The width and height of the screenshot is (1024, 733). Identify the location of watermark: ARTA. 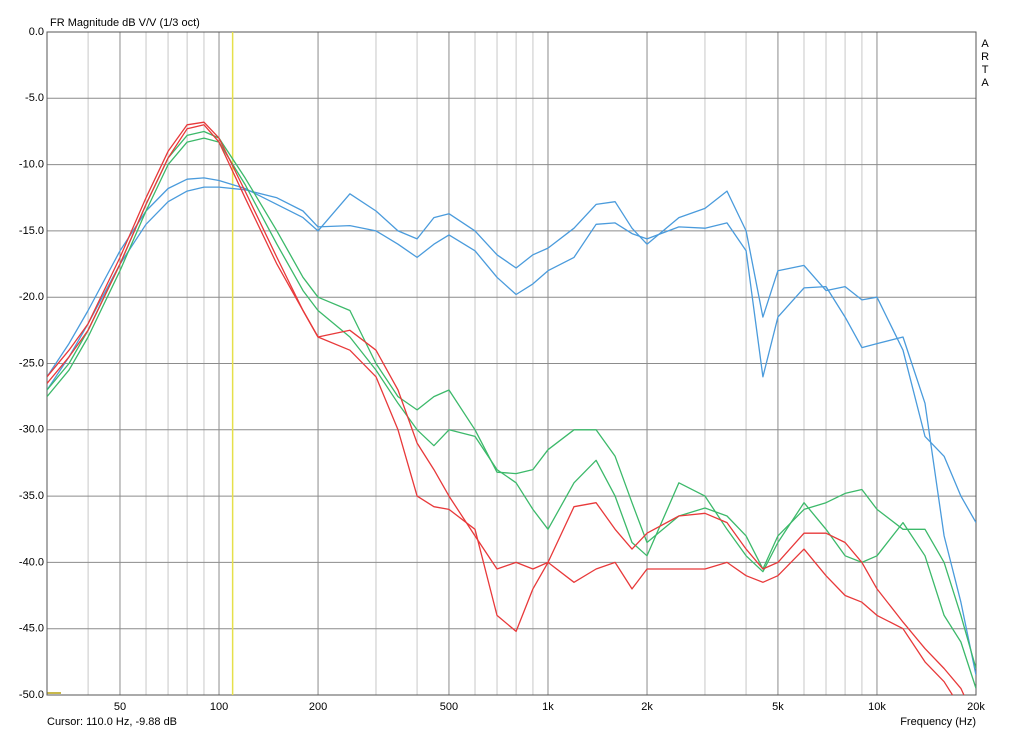
(985, 64).